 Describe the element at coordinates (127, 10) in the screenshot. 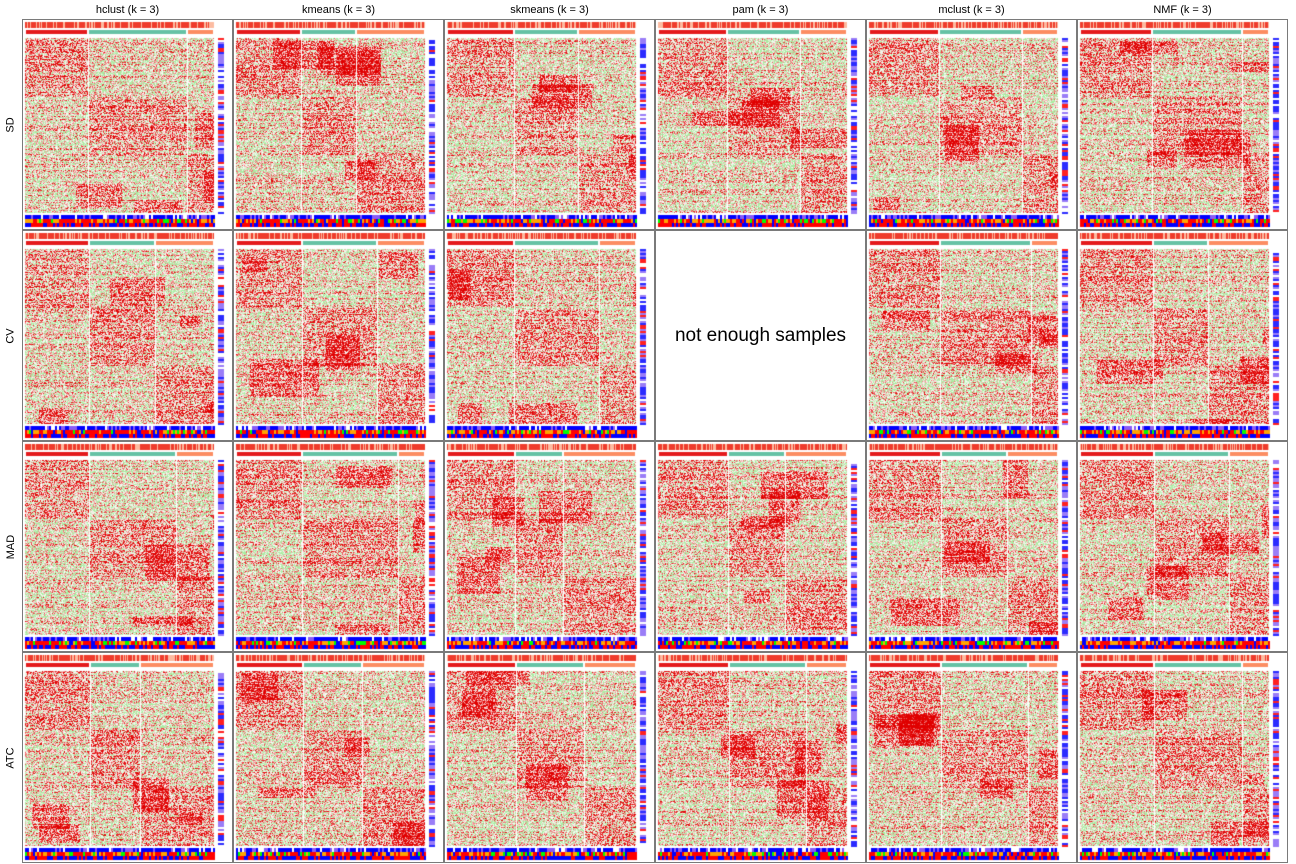

I see `column-title-hclust-k-3: hclust (k = 3)` at that location.